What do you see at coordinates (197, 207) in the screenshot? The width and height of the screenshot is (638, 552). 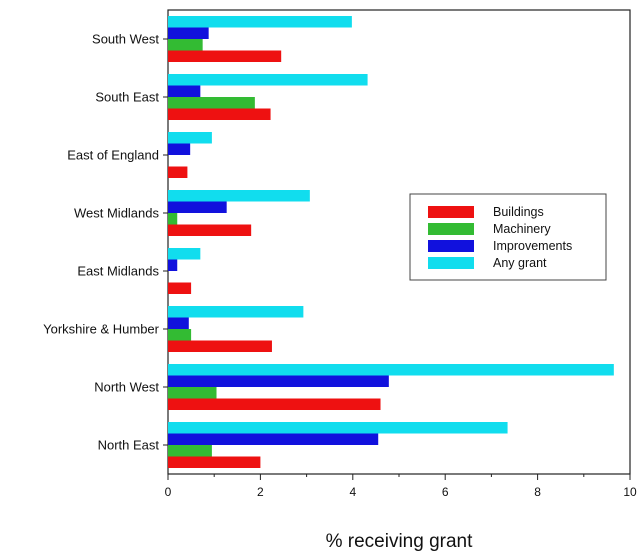 I see `bar-west-midlands-improvements` at bounding box center [197, 207].